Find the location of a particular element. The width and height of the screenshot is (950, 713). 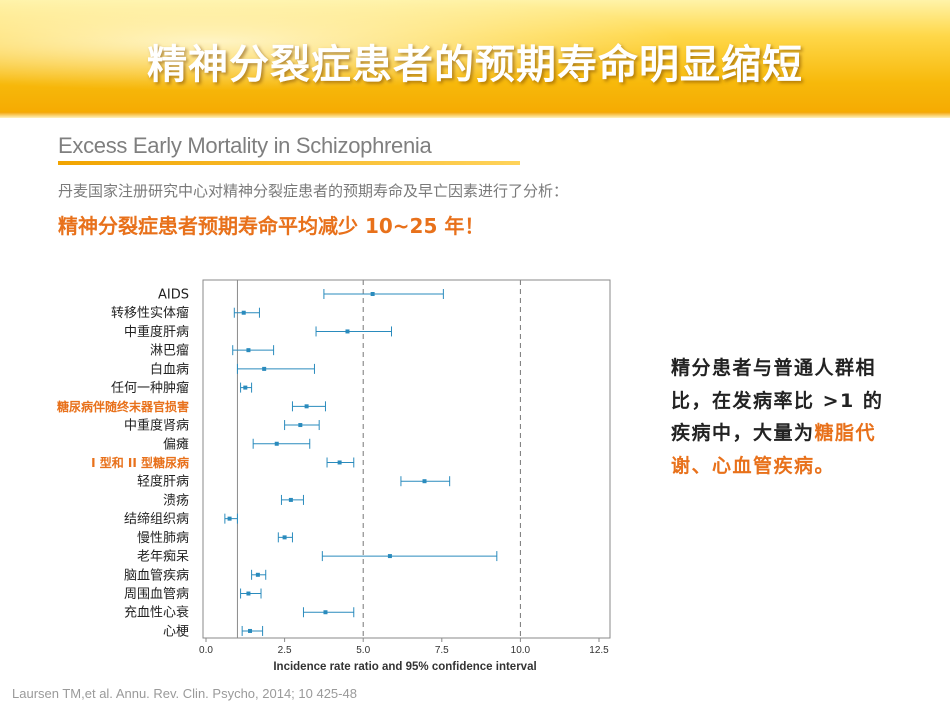

row-label: 周围血管病 is located at coordinates (156, 594).